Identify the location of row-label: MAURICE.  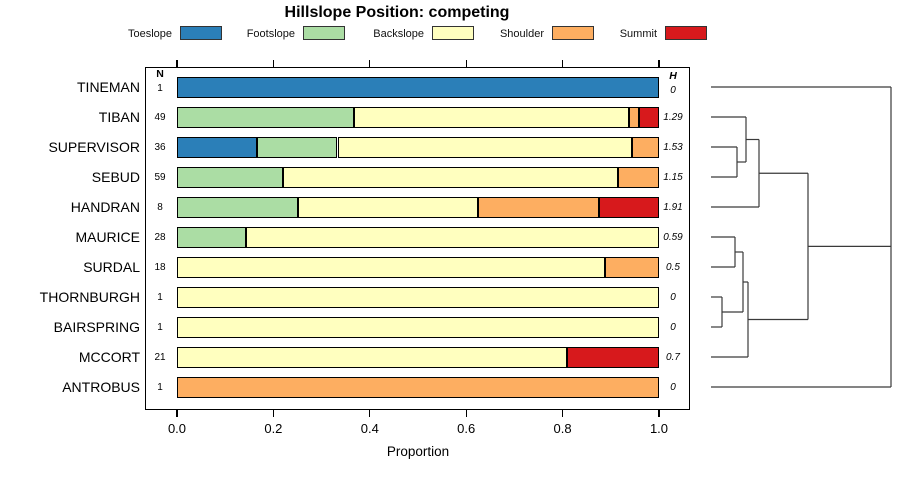
(107, 237).